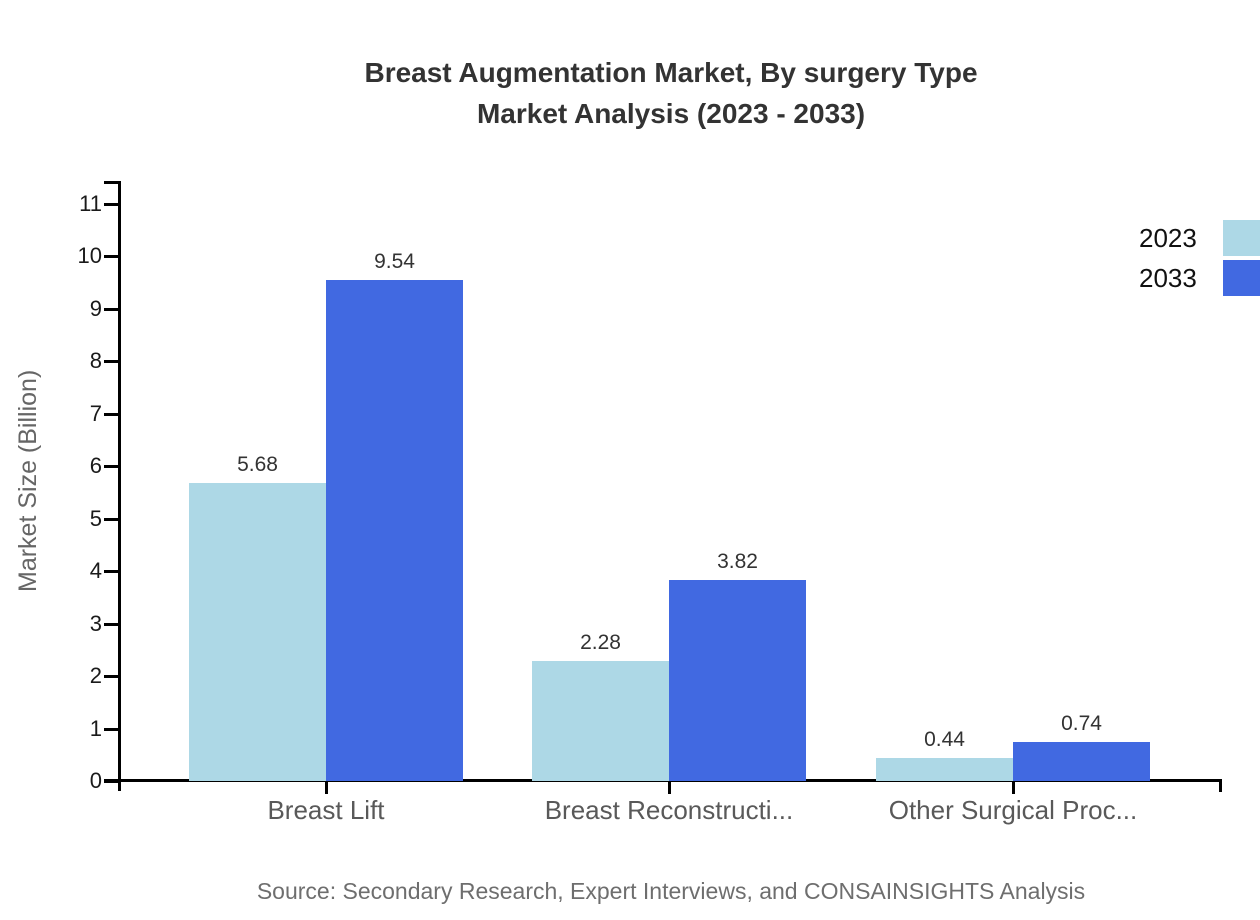 The width and height of the screenshot is (1260, 920). I want to click on y-tick-label-9: 9, so click(95, 308).